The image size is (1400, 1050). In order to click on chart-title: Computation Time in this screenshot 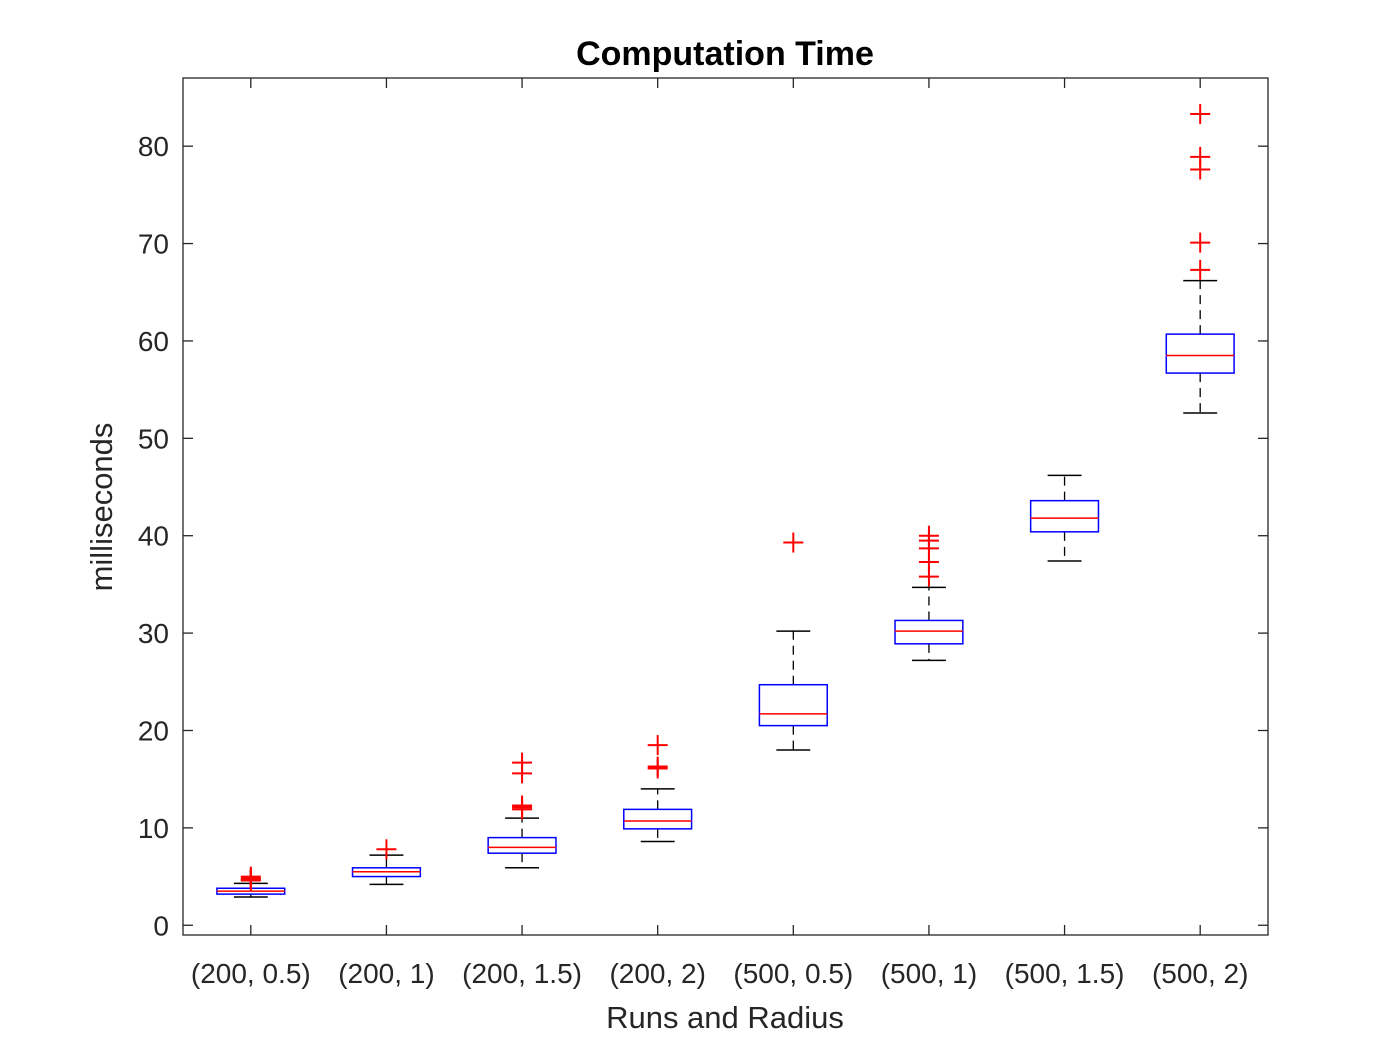, I will do `click(725, 54)`.